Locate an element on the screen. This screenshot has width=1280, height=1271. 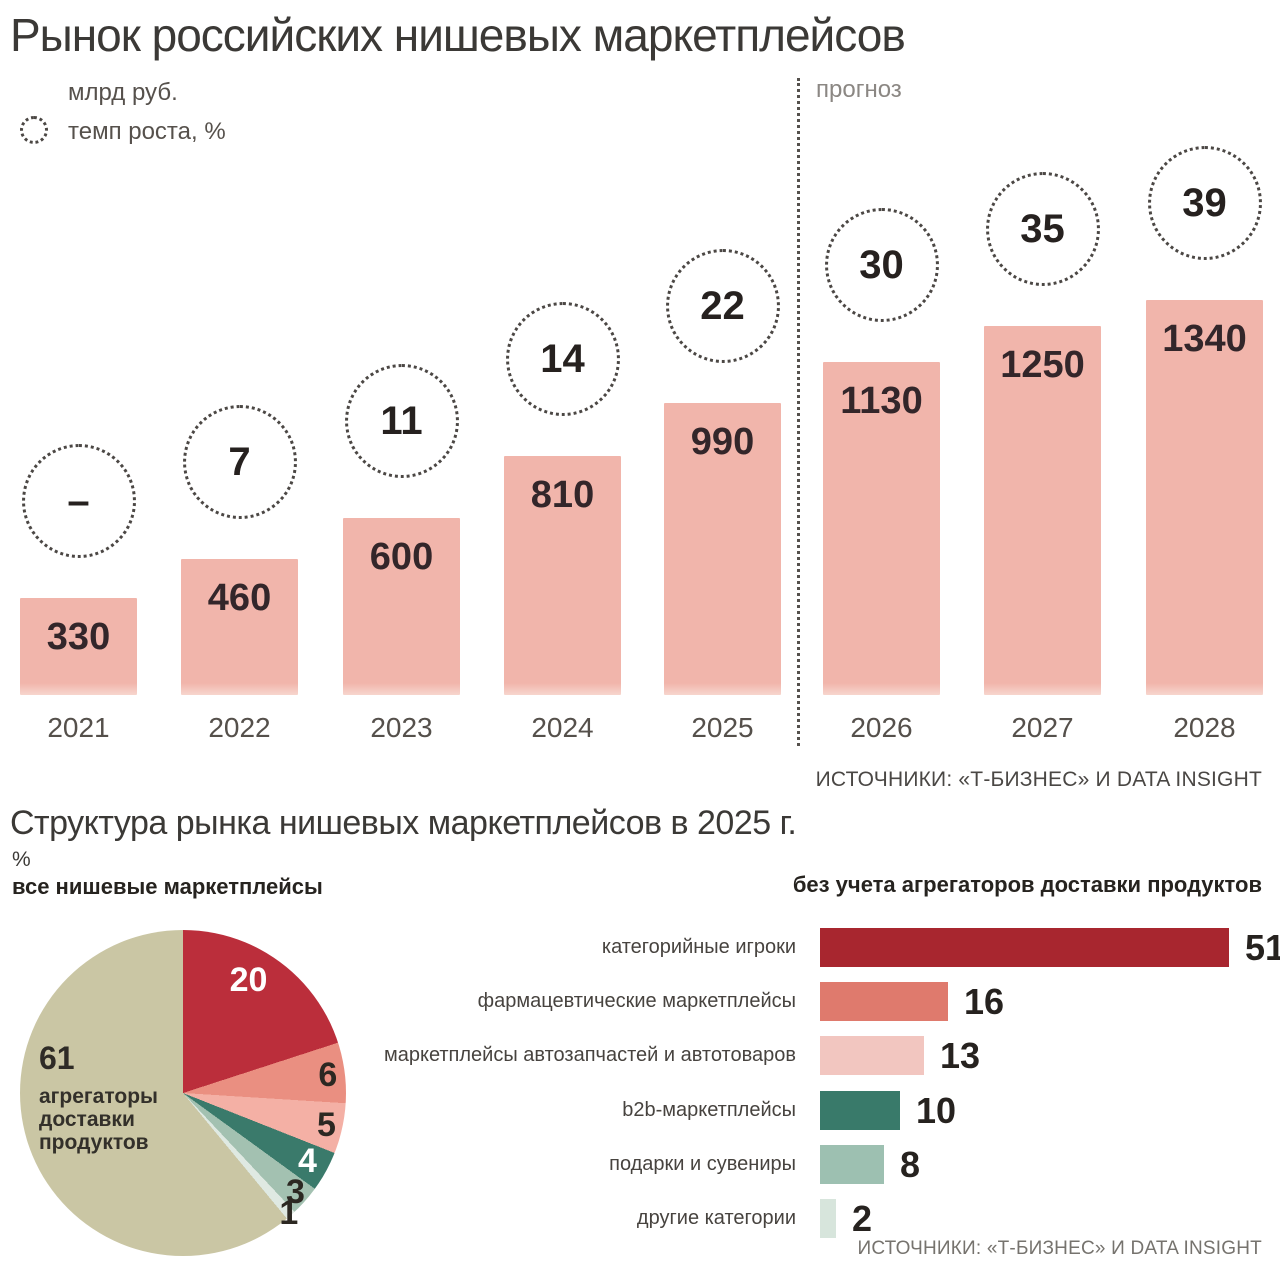
page-title: Рынок российских нишевых маркетплейсов is located at coordinates (458, 35).